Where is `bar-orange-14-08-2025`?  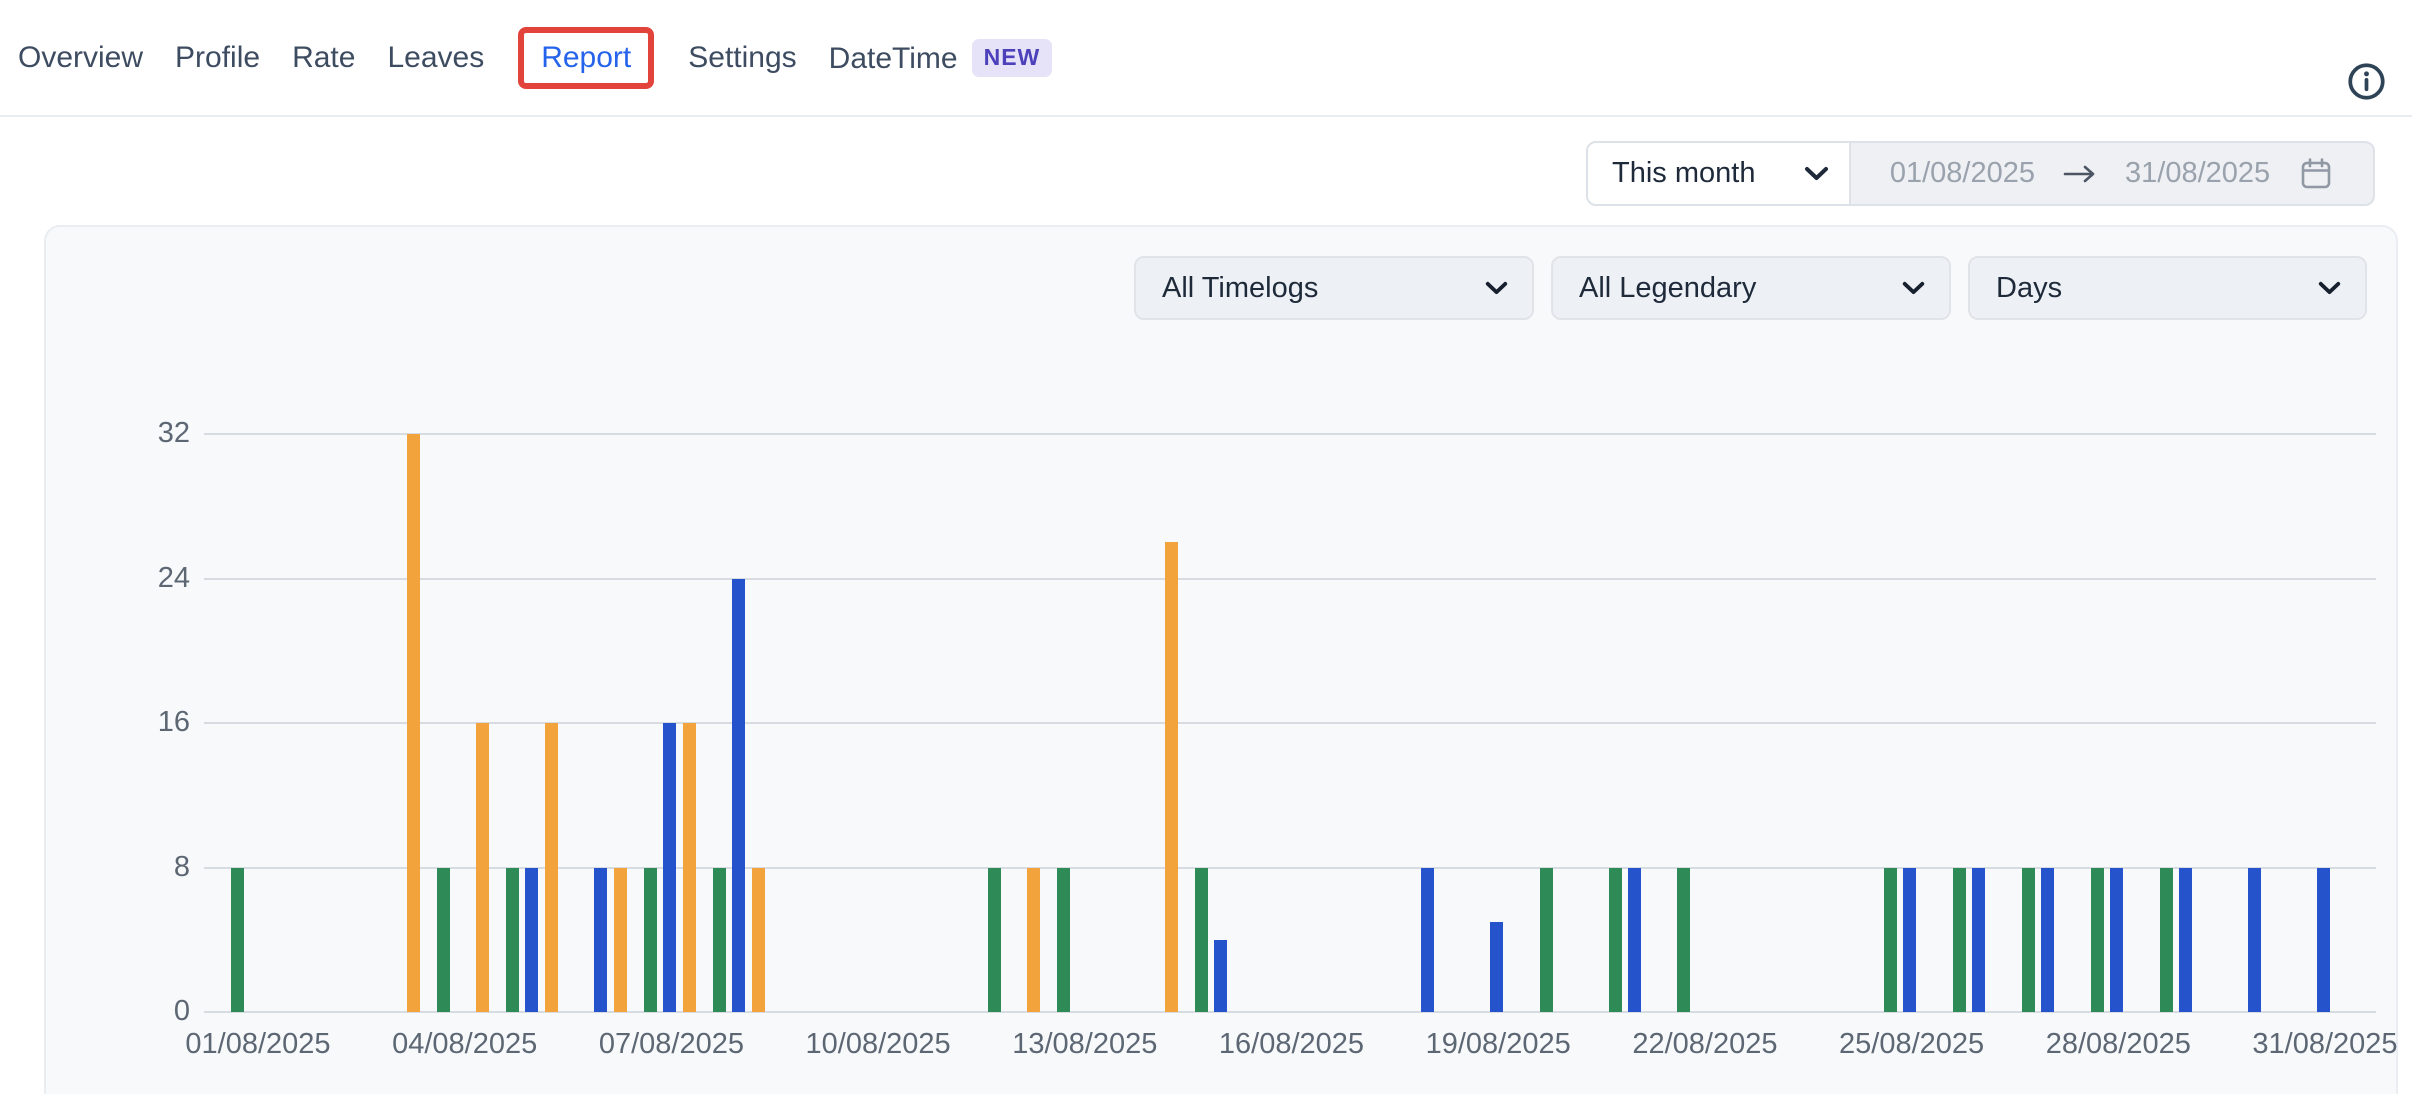 bar-orange-14-08-2025 is located at coordinates (1172, 777).